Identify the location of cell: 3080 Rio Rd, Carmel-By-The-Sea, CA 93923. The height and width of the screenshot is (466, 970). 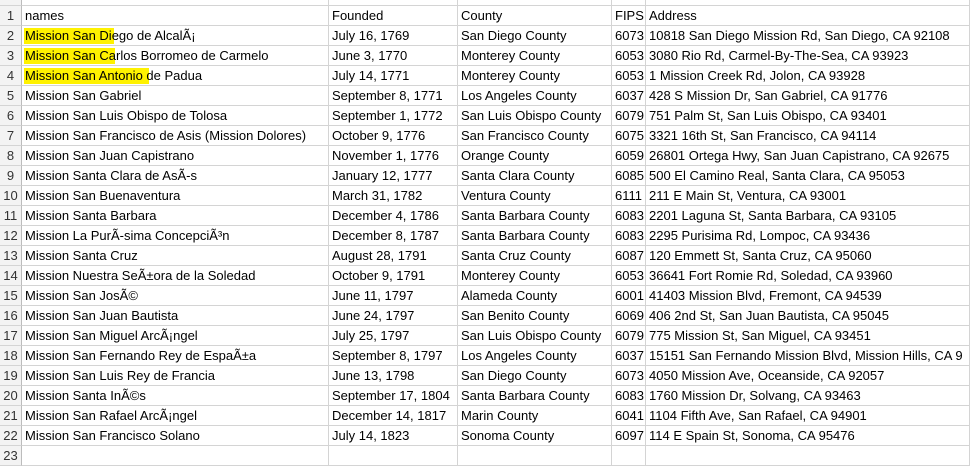
(808, 56).